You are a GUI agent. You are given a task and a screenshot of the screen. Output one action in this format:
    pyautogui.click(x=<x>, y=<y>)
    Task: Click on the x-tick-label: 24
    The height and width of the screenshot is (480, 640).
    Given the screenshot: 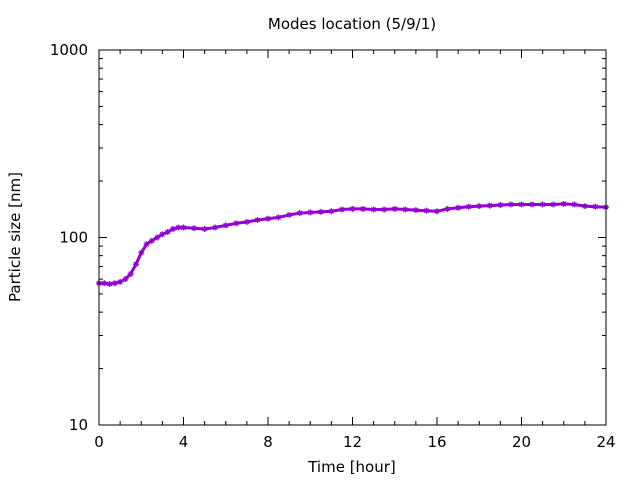 What is the action you would take?
    pyautogui.click(x=605, y=442)
    